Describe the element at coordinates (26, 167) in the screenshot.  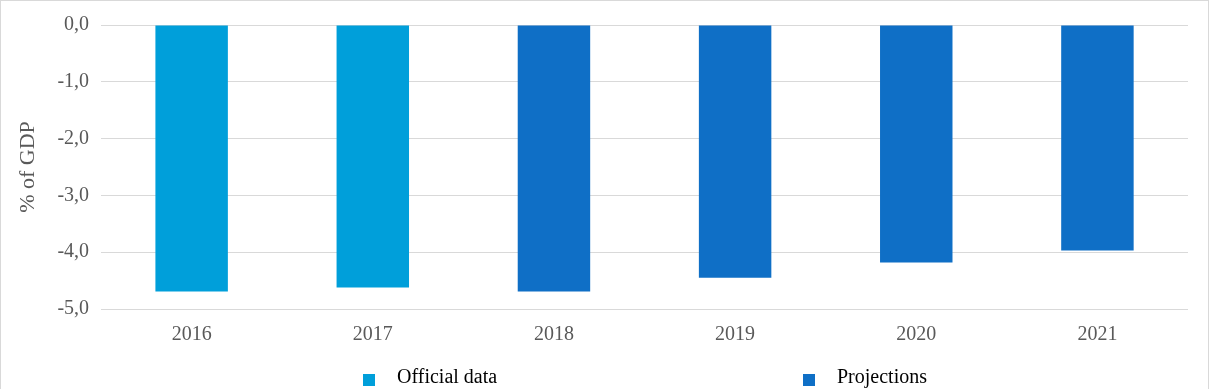
I see `y-axis-title: % of GDP` at that location.